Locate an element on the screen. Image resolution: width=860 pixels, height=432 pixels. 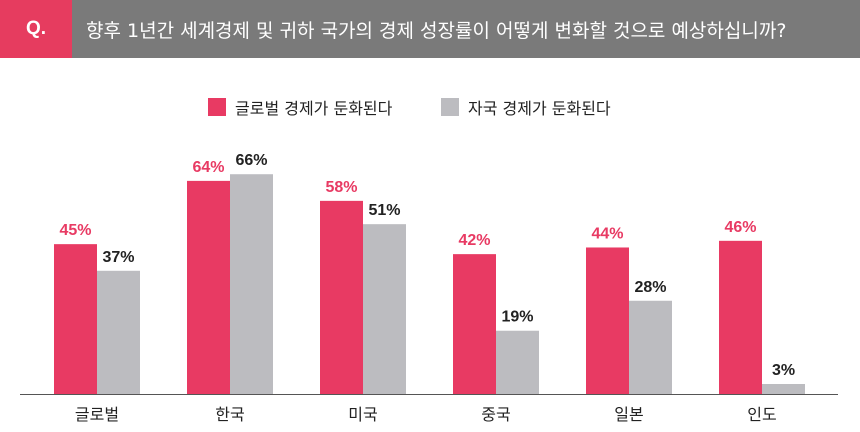
data-label-global-2: 58% is located at coordinates (341, 187).